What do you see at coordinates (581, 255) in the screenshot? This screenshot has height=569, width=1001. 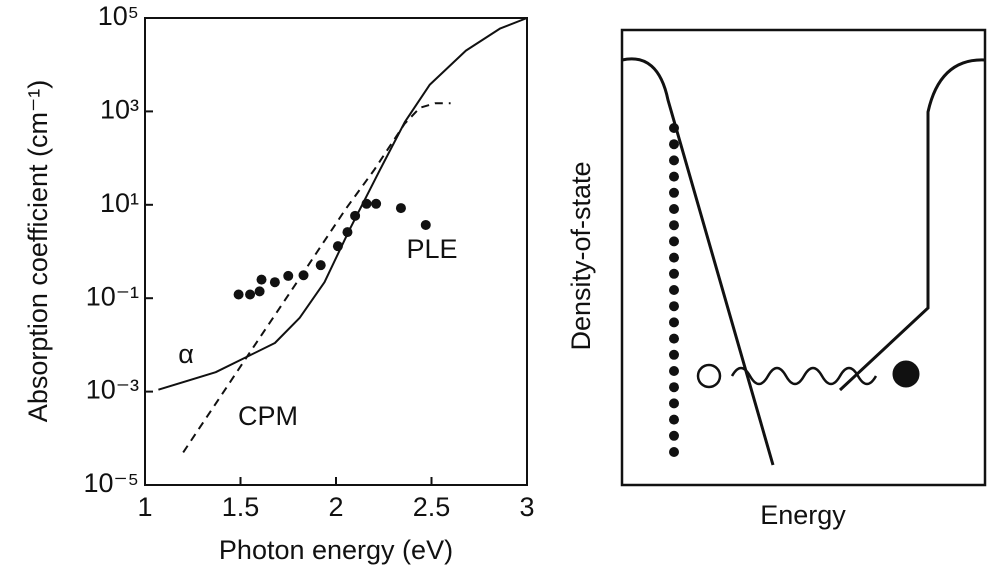 I see `diagram-y-label: Density-of-state` at bounding box center [581, 255].